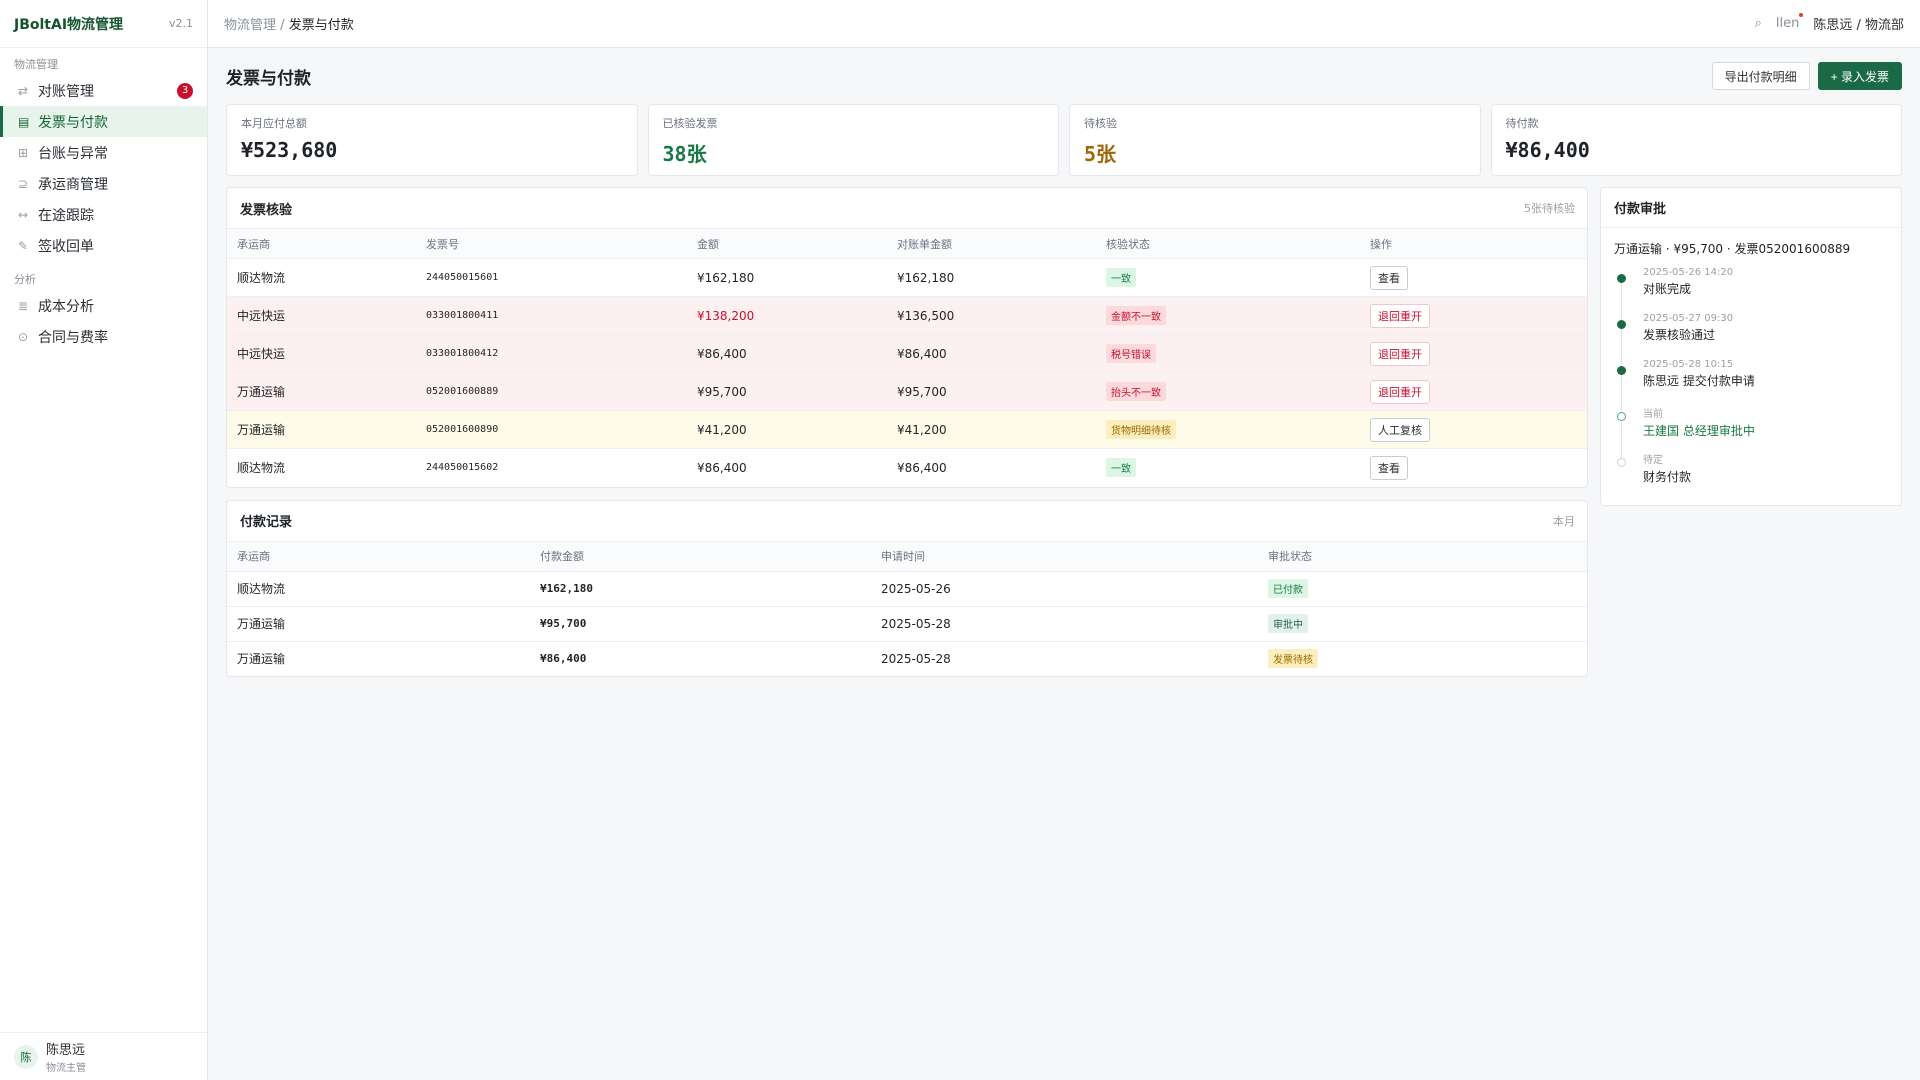 The image size is (1920, 1080). Describe the element at coordinates (73, 337) in the screenshot. I see `sidebar-item-label: 合同与费率` at that location.